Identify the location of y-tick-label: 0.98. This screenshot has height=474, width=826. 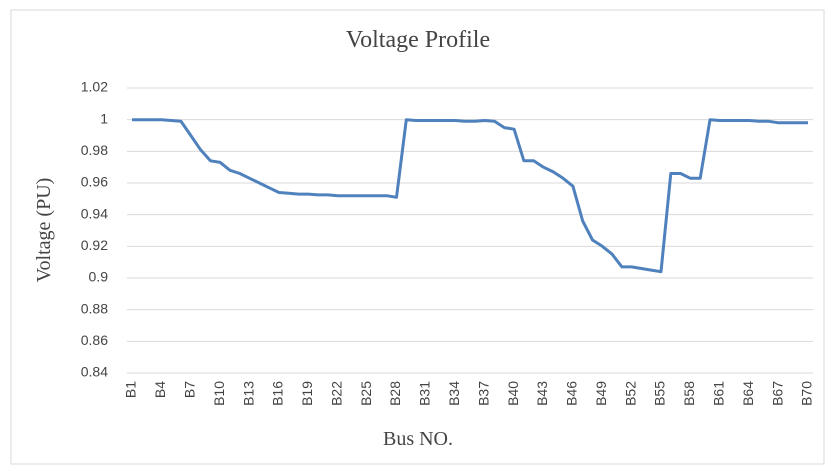
(94, 150).